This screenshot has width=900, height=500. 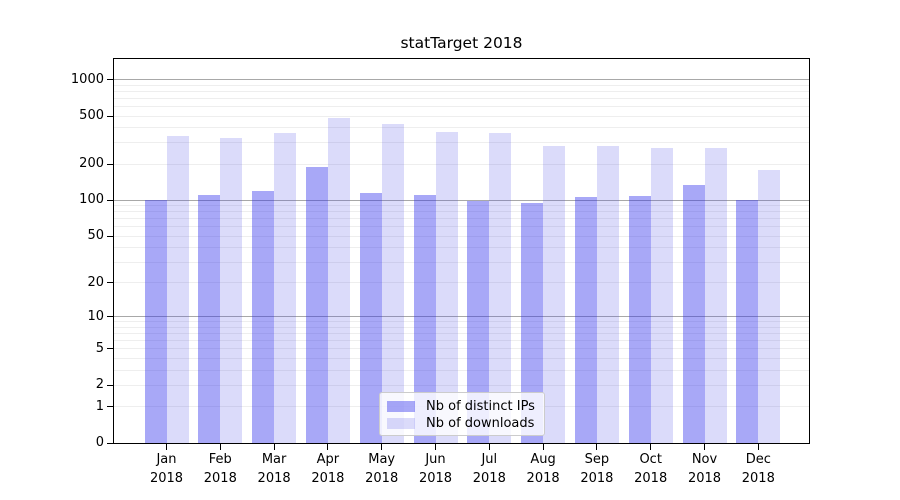 What do you see at coordinates (99, 406) in the screenshot?
I see `y-tick-label: 1` at bounding box center [99, 406].